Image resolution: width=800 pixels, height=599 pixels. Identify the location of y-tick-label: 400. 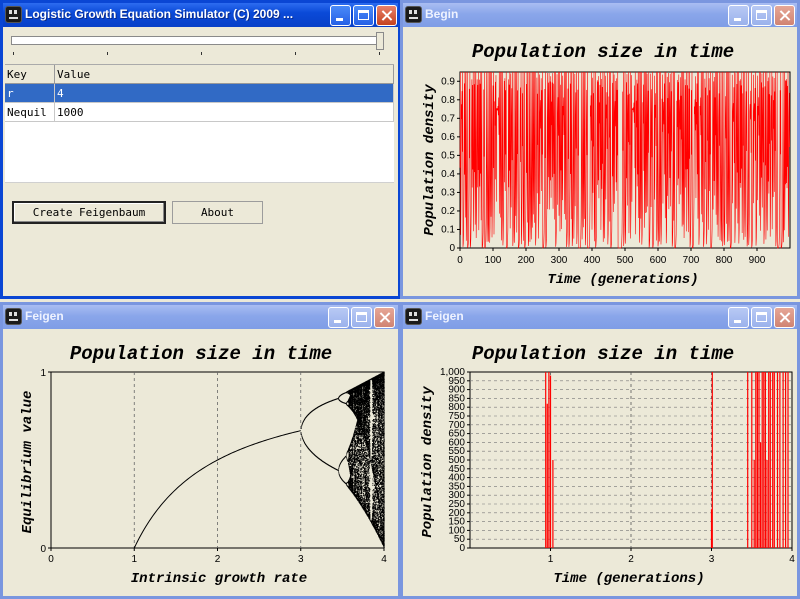
(456, 478).